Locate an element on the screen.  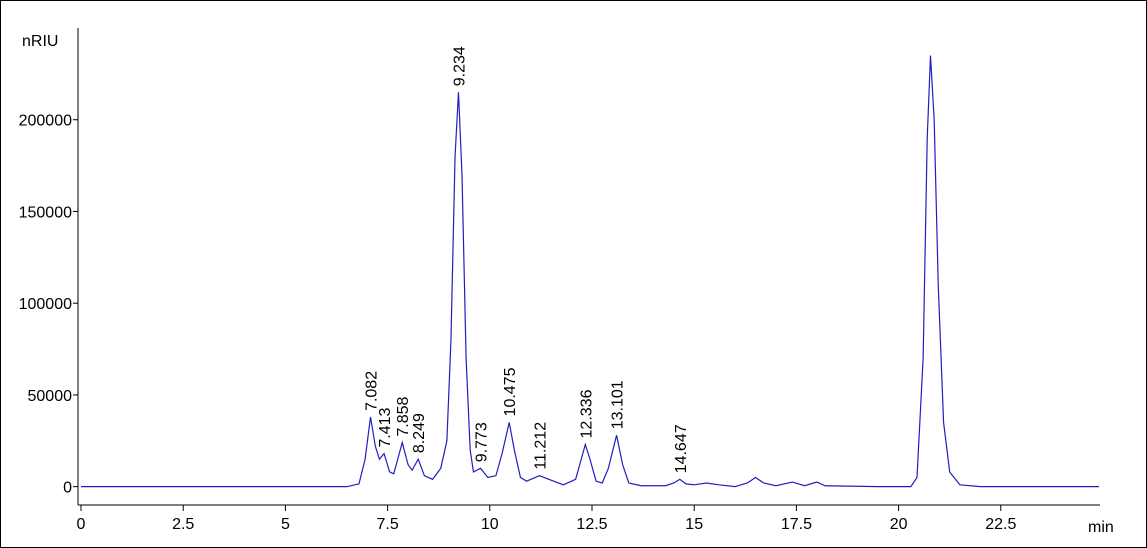
y-tick-label: 50000 is located at coordinates (50, 396).